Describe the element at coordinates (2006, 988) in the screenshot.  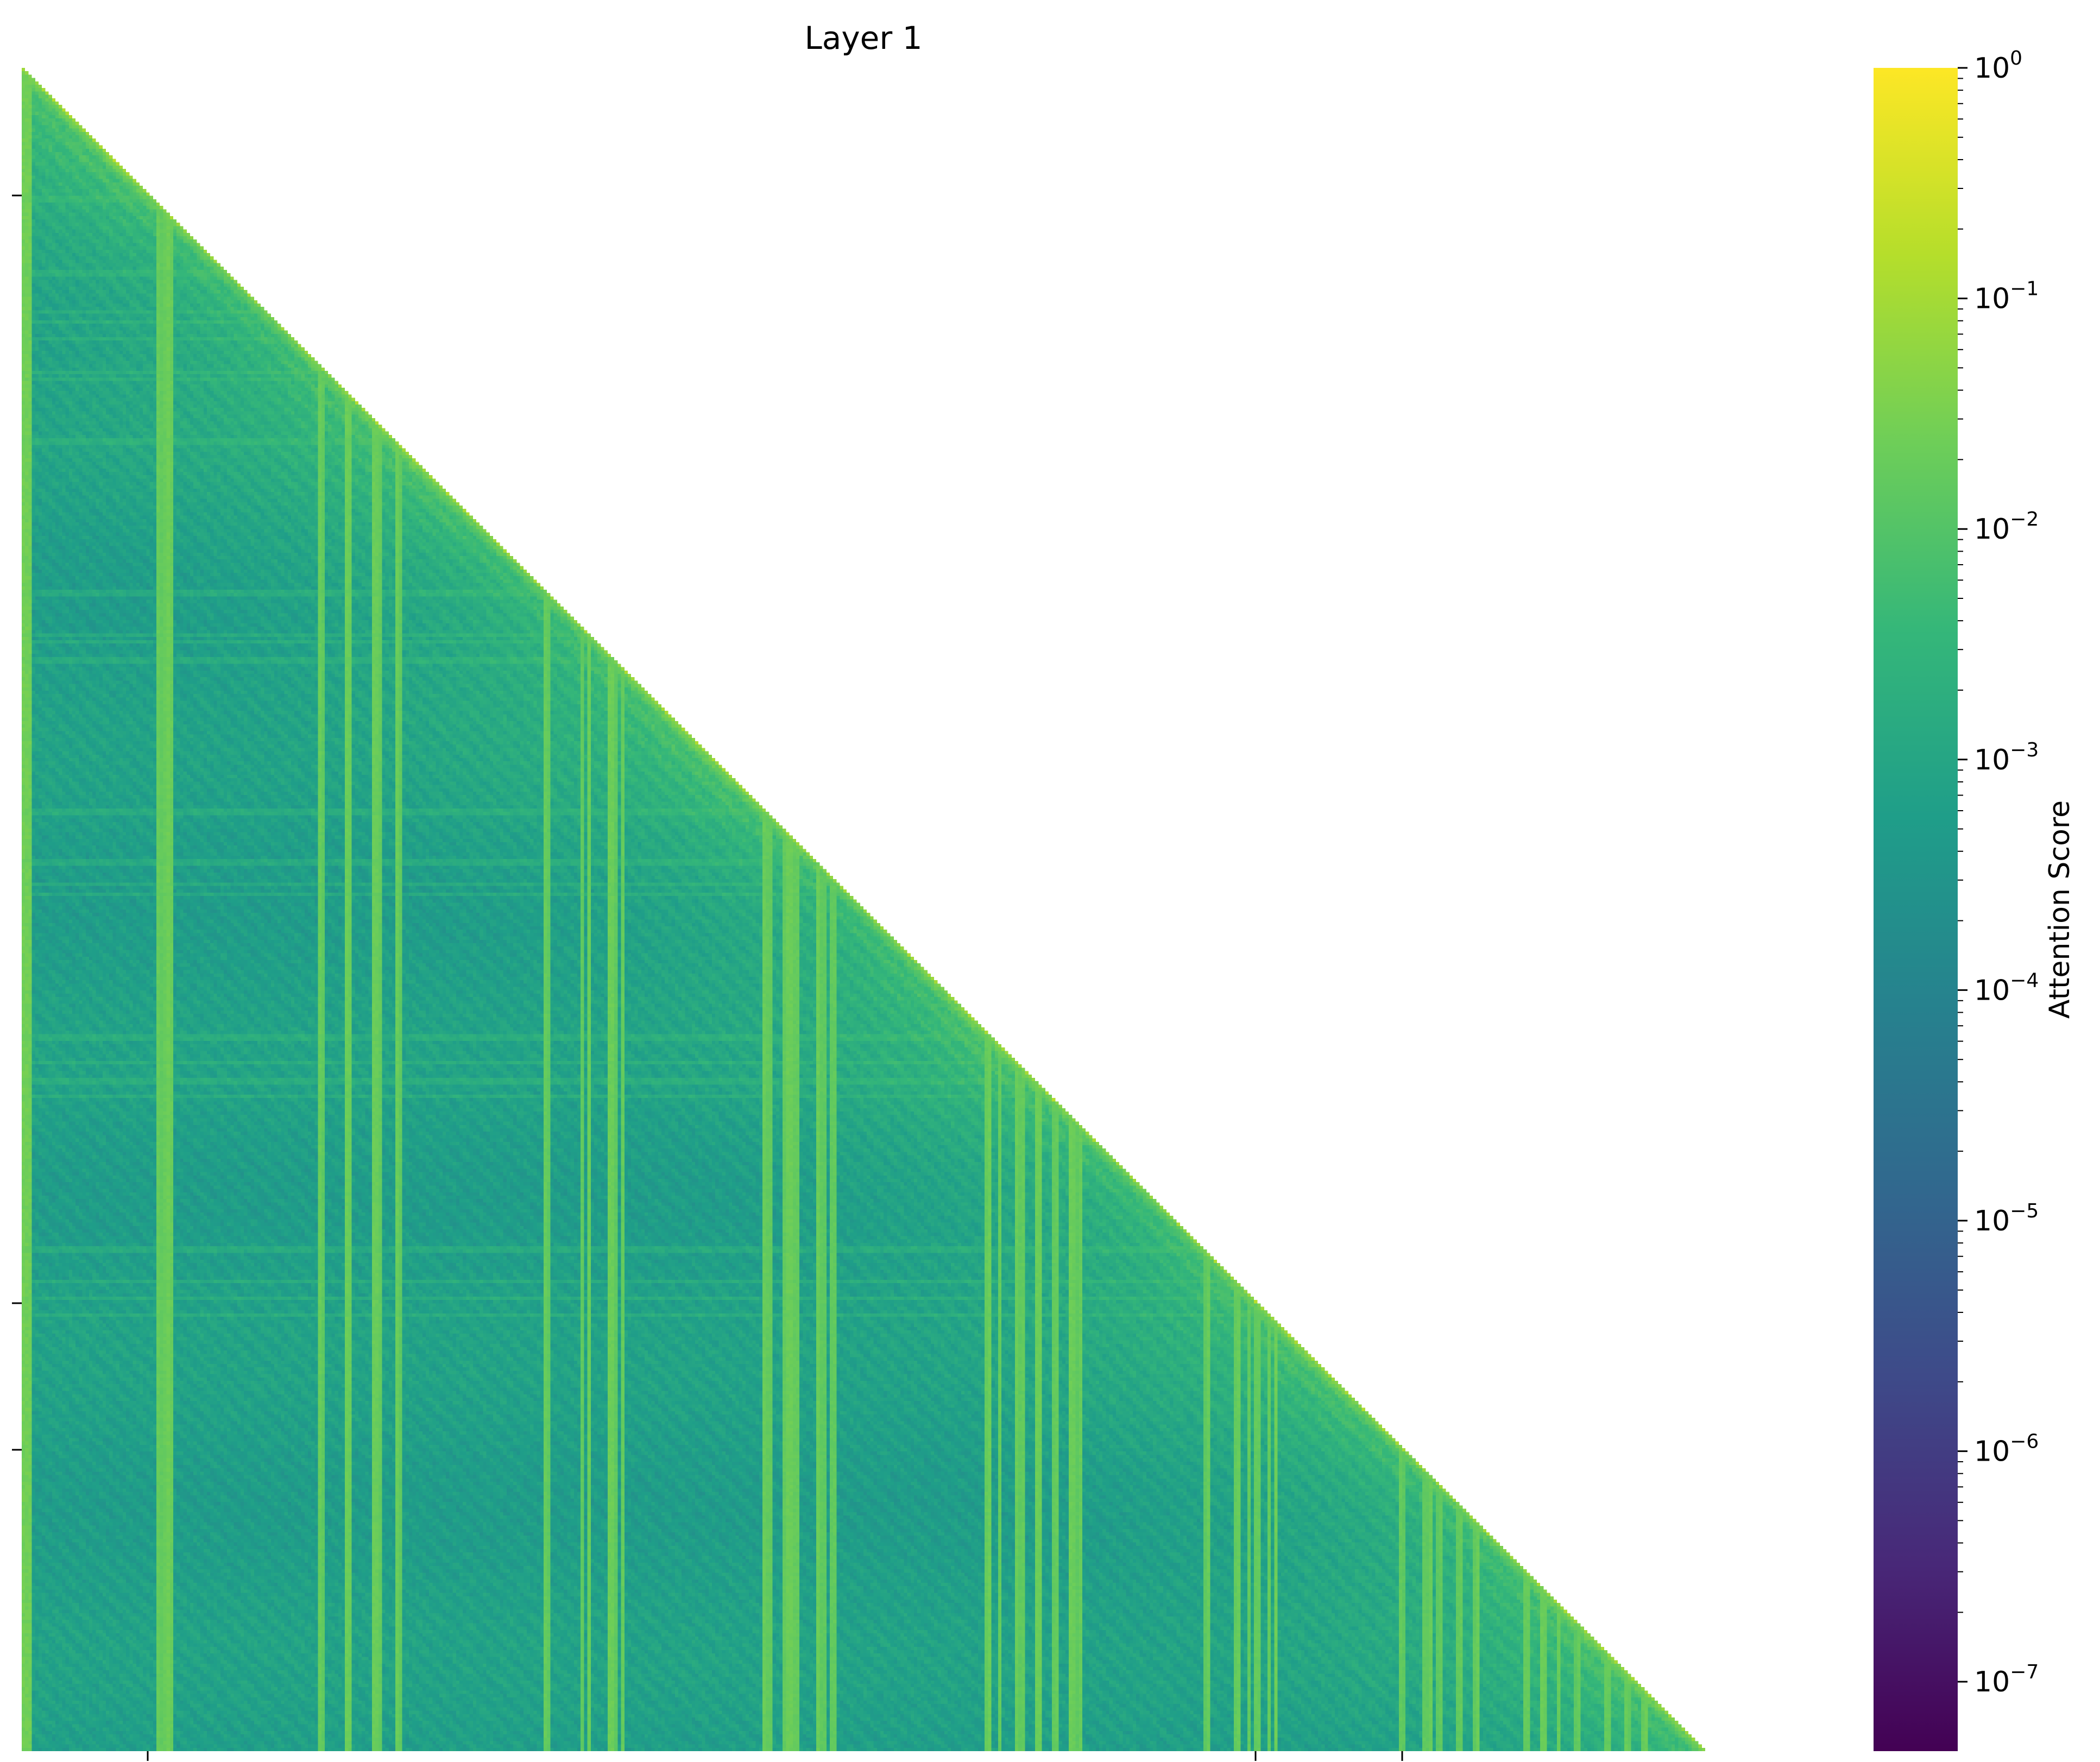
I see `colorbar-tick-label: 10⁻⁴` at that location.